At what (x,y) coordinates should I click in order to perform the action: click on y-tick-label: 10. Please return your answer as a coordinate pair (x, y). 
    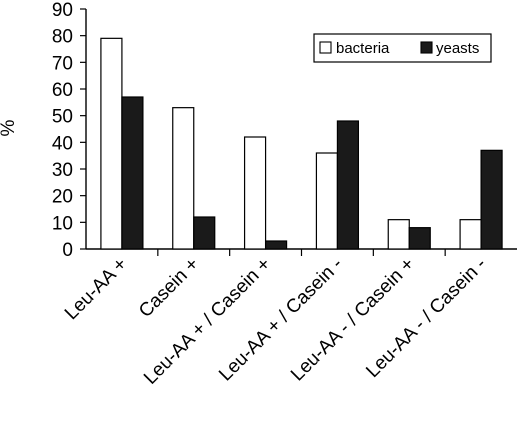
    Looking at the image, I should click on (62, 223).